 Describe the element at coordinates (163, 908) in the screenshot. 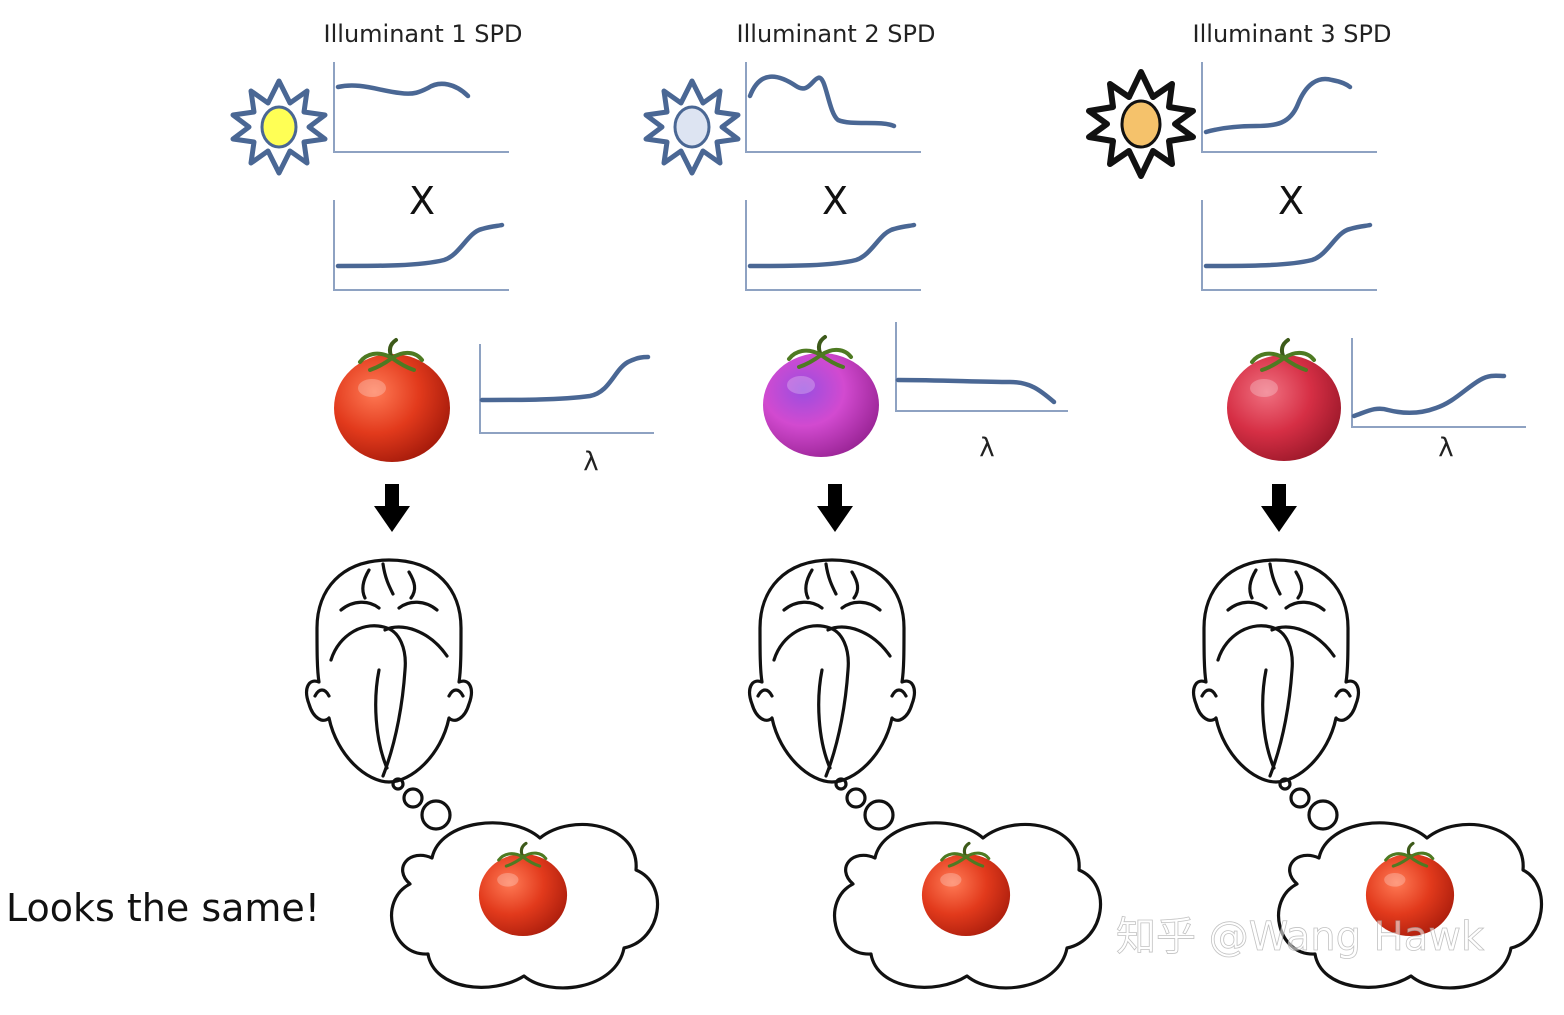

I see `caption-text: Looks the same!` at that location.